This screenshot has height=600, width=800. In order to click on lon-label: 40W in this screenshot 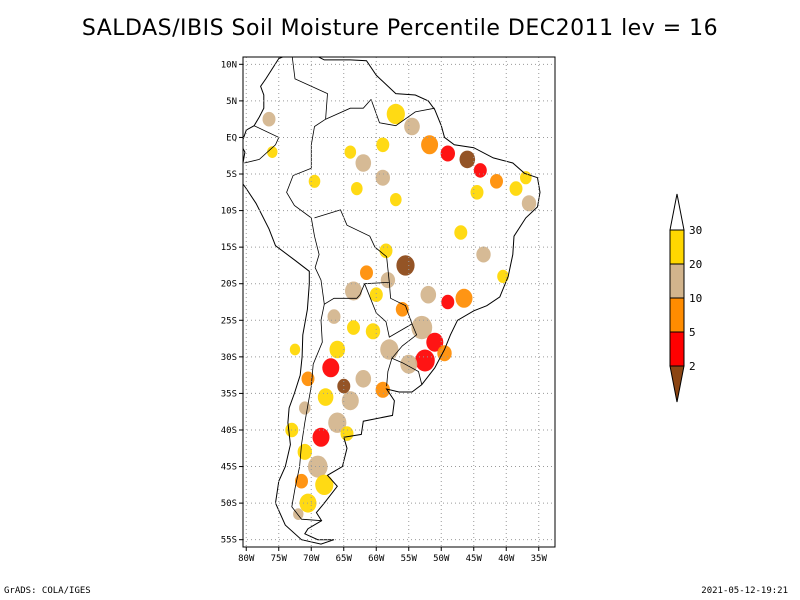, I will do `click(506, 559)`.